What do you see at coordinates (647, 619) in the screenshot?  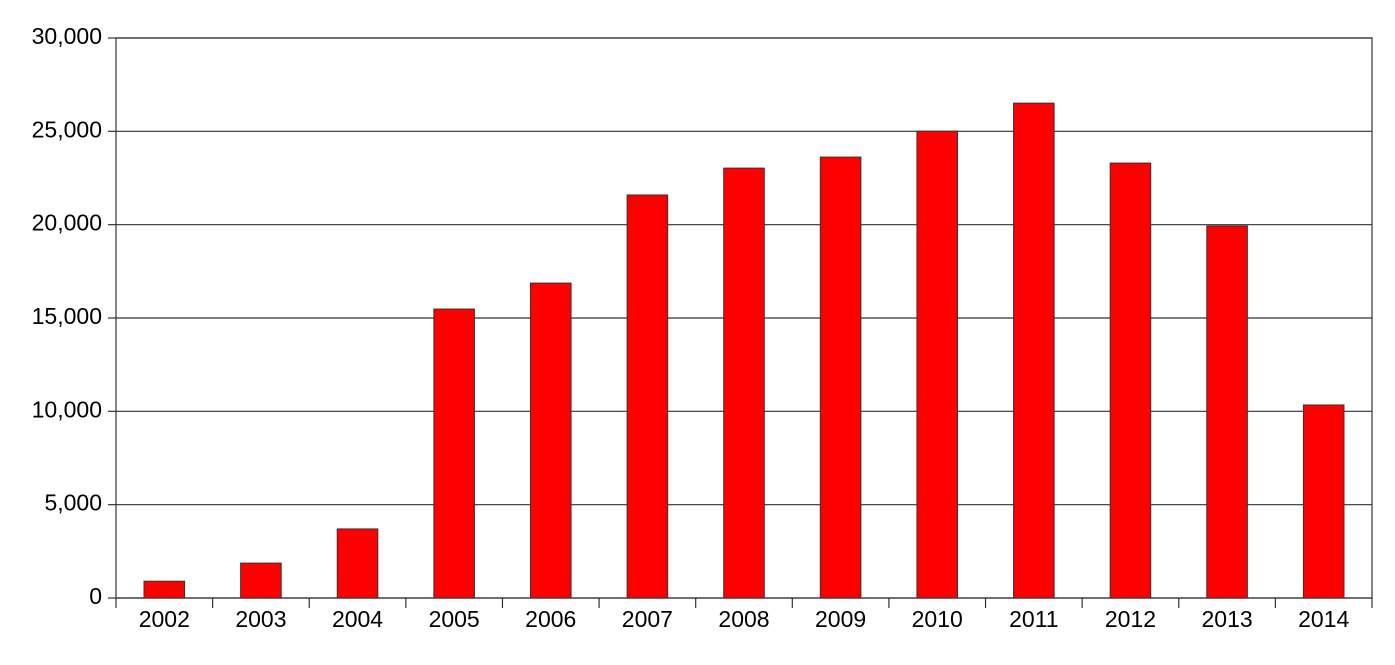 I see `x-tick-label: 2007` at bounding box center [647, 619].